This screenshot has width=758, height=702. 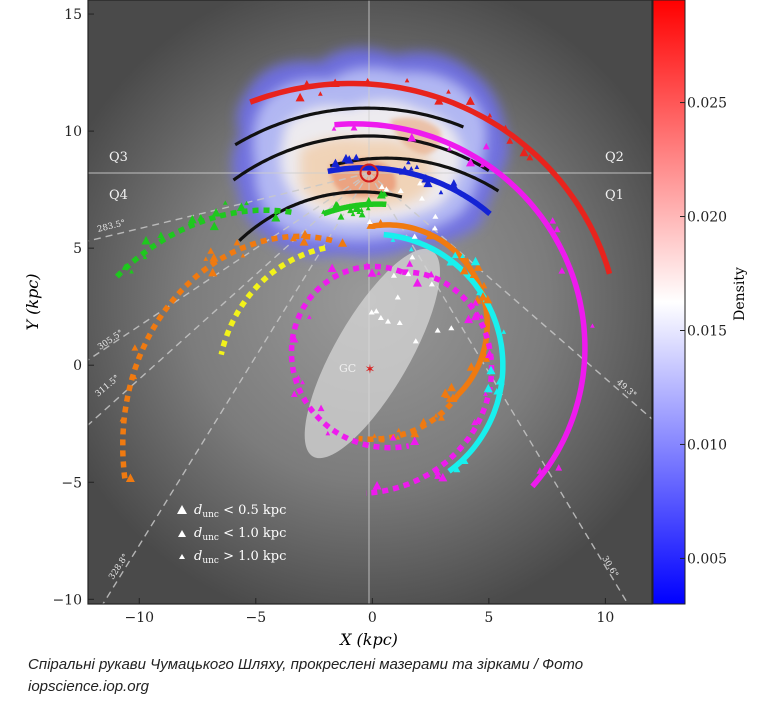 What do you see at coordinates (118, 195) in the screenshot?
I see `quadrant-label-q4: Q4` at bounding box center [118, 195].